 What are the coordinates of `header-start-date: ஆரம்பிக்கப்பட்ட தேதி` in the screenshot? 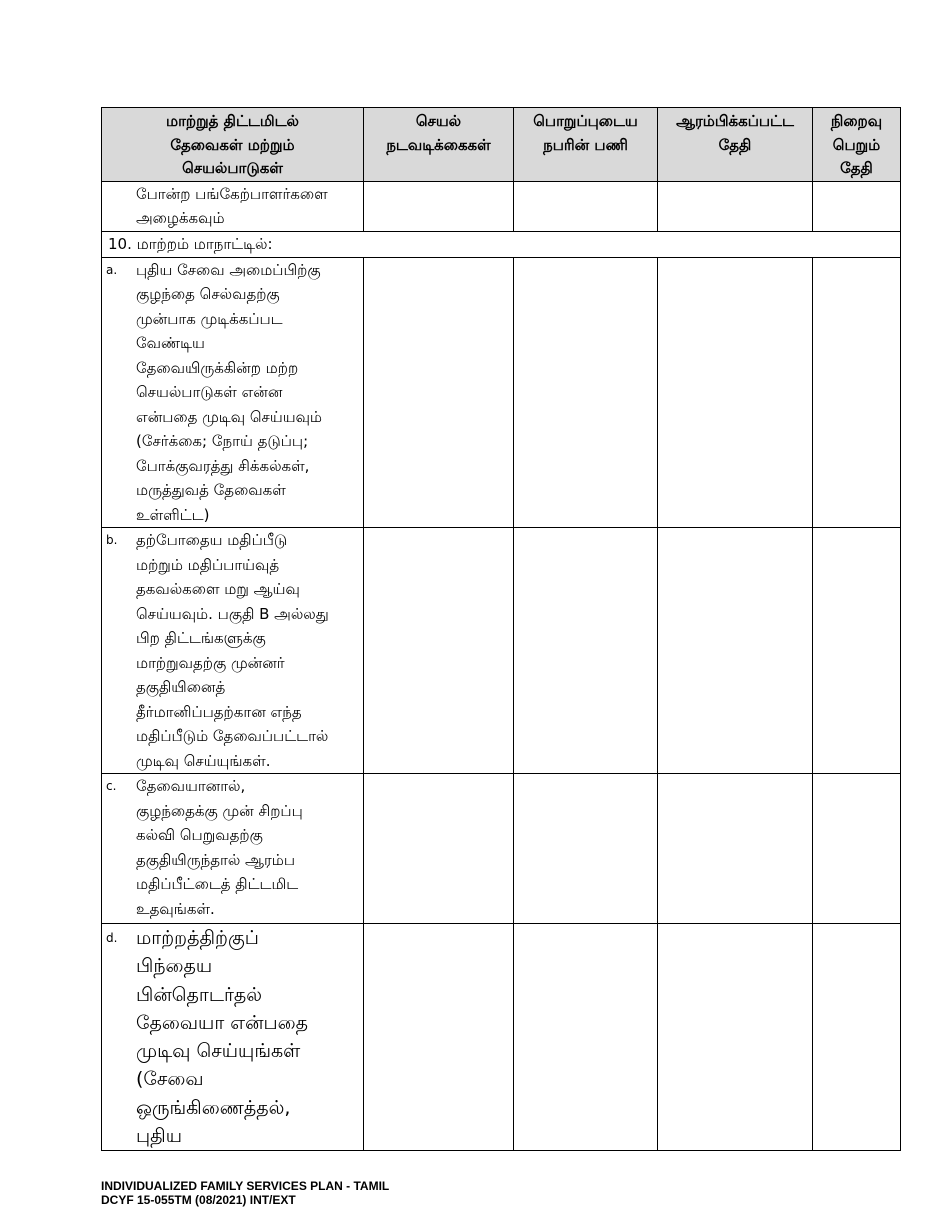 It's located at (735, 144).